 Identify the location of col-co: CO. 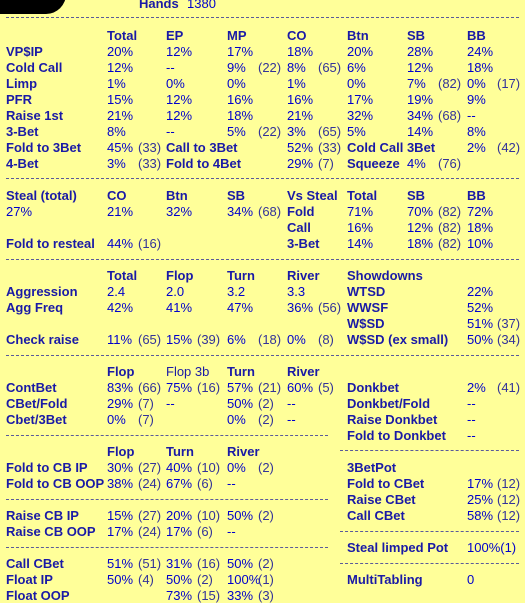
(117, 195).